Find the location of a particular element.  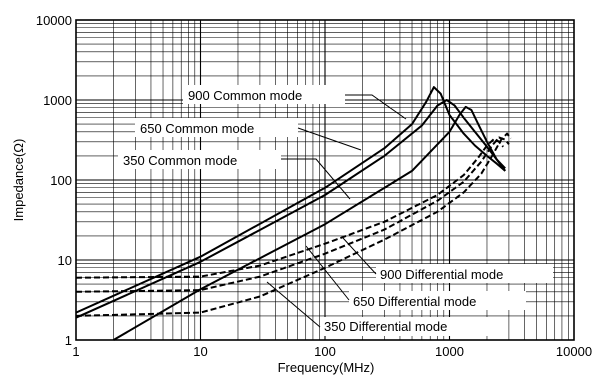

annotation-900-common-label: 900 Common mode is located at coordinates (245, 95).